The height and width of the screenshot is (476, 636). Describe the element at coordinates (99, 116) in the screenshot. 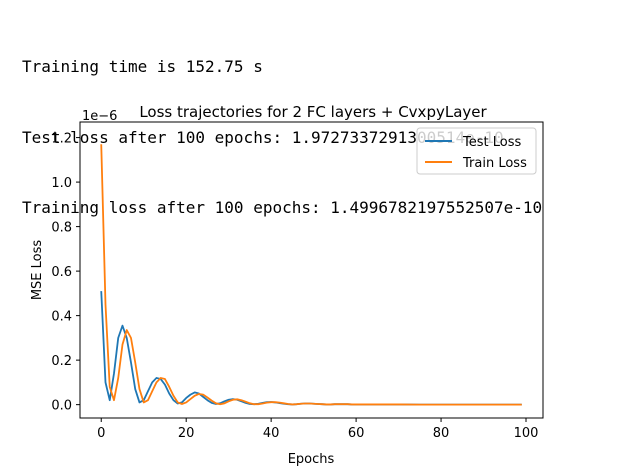

I see `y-offset-label: 1e−6` at that location.